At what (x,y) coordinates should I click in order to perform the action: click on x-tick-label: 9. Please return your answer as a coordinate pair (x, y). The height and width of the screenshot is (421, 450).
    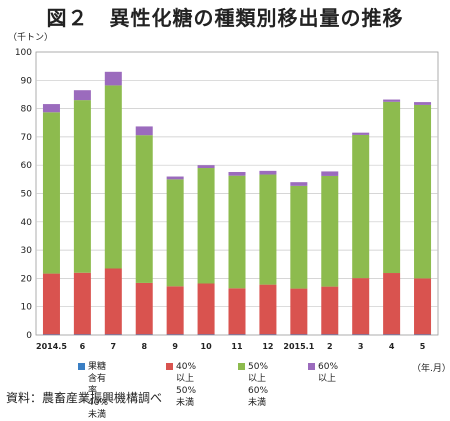
    Looking at the image, I should click on (175, 346).